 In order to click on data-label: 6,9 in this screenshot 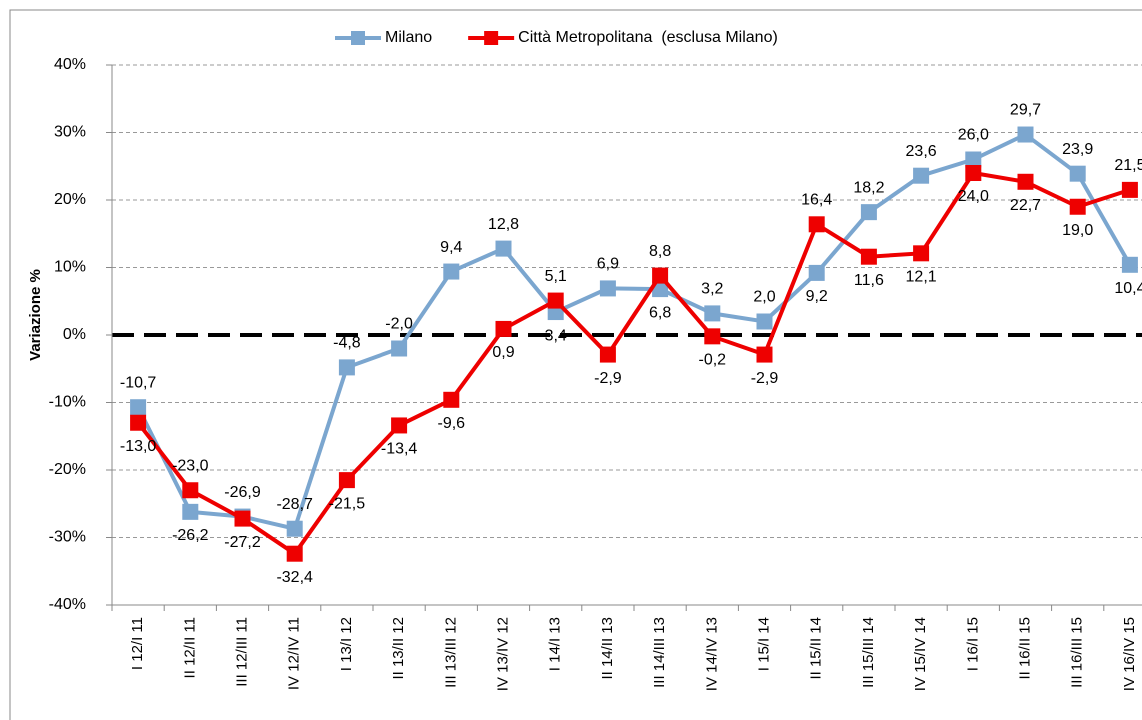, I will do `click(608, 264)`.